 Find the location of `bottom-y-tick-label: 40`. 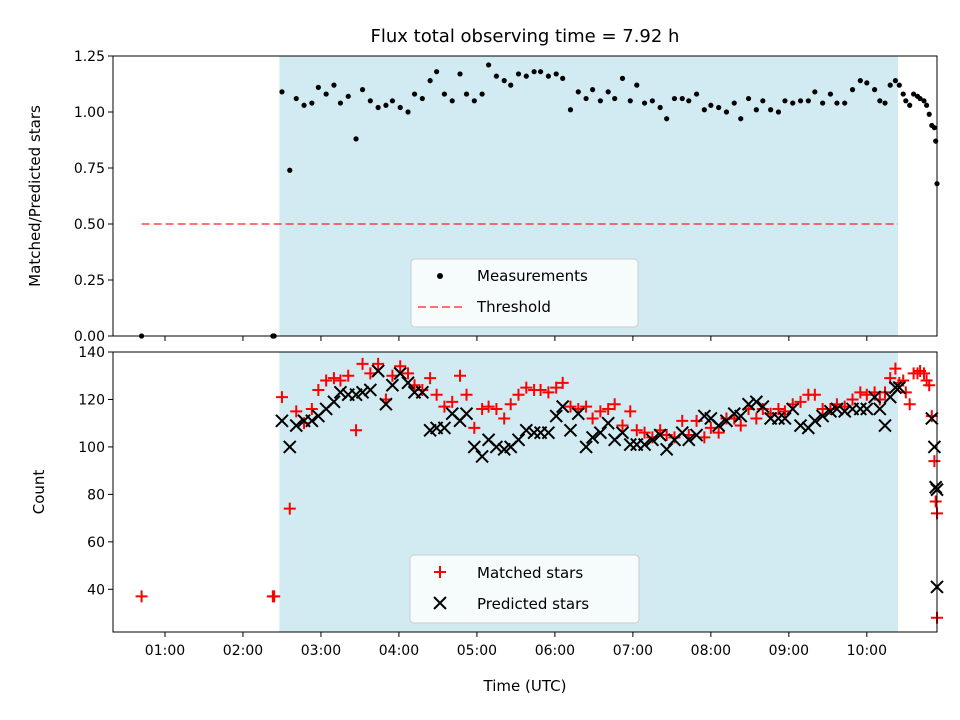

bottom-y-tick-label: 40 is located at coordinates (96, 590).